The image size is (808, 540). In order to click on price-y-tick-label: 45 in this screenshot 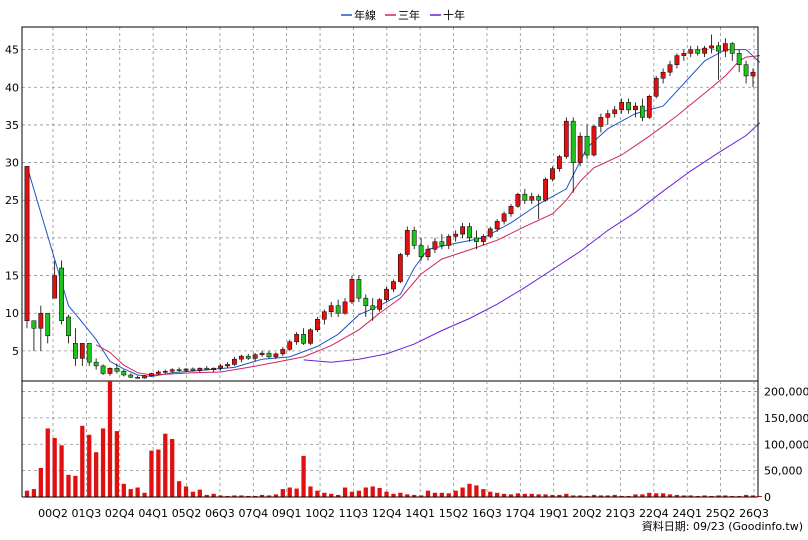, I will do `click(12, 50)`.